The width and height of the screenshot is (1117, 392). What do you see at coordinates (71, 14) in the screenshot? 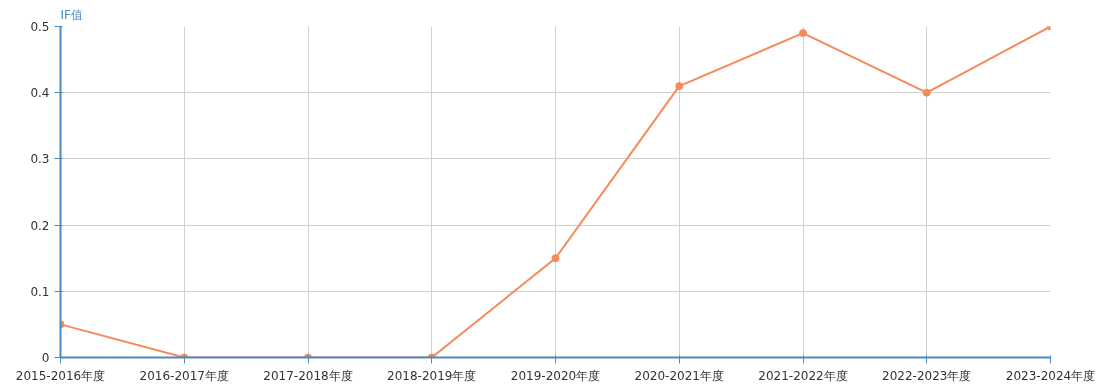
I see `y-axis-title: IF值` at bounding box center [71, 14].